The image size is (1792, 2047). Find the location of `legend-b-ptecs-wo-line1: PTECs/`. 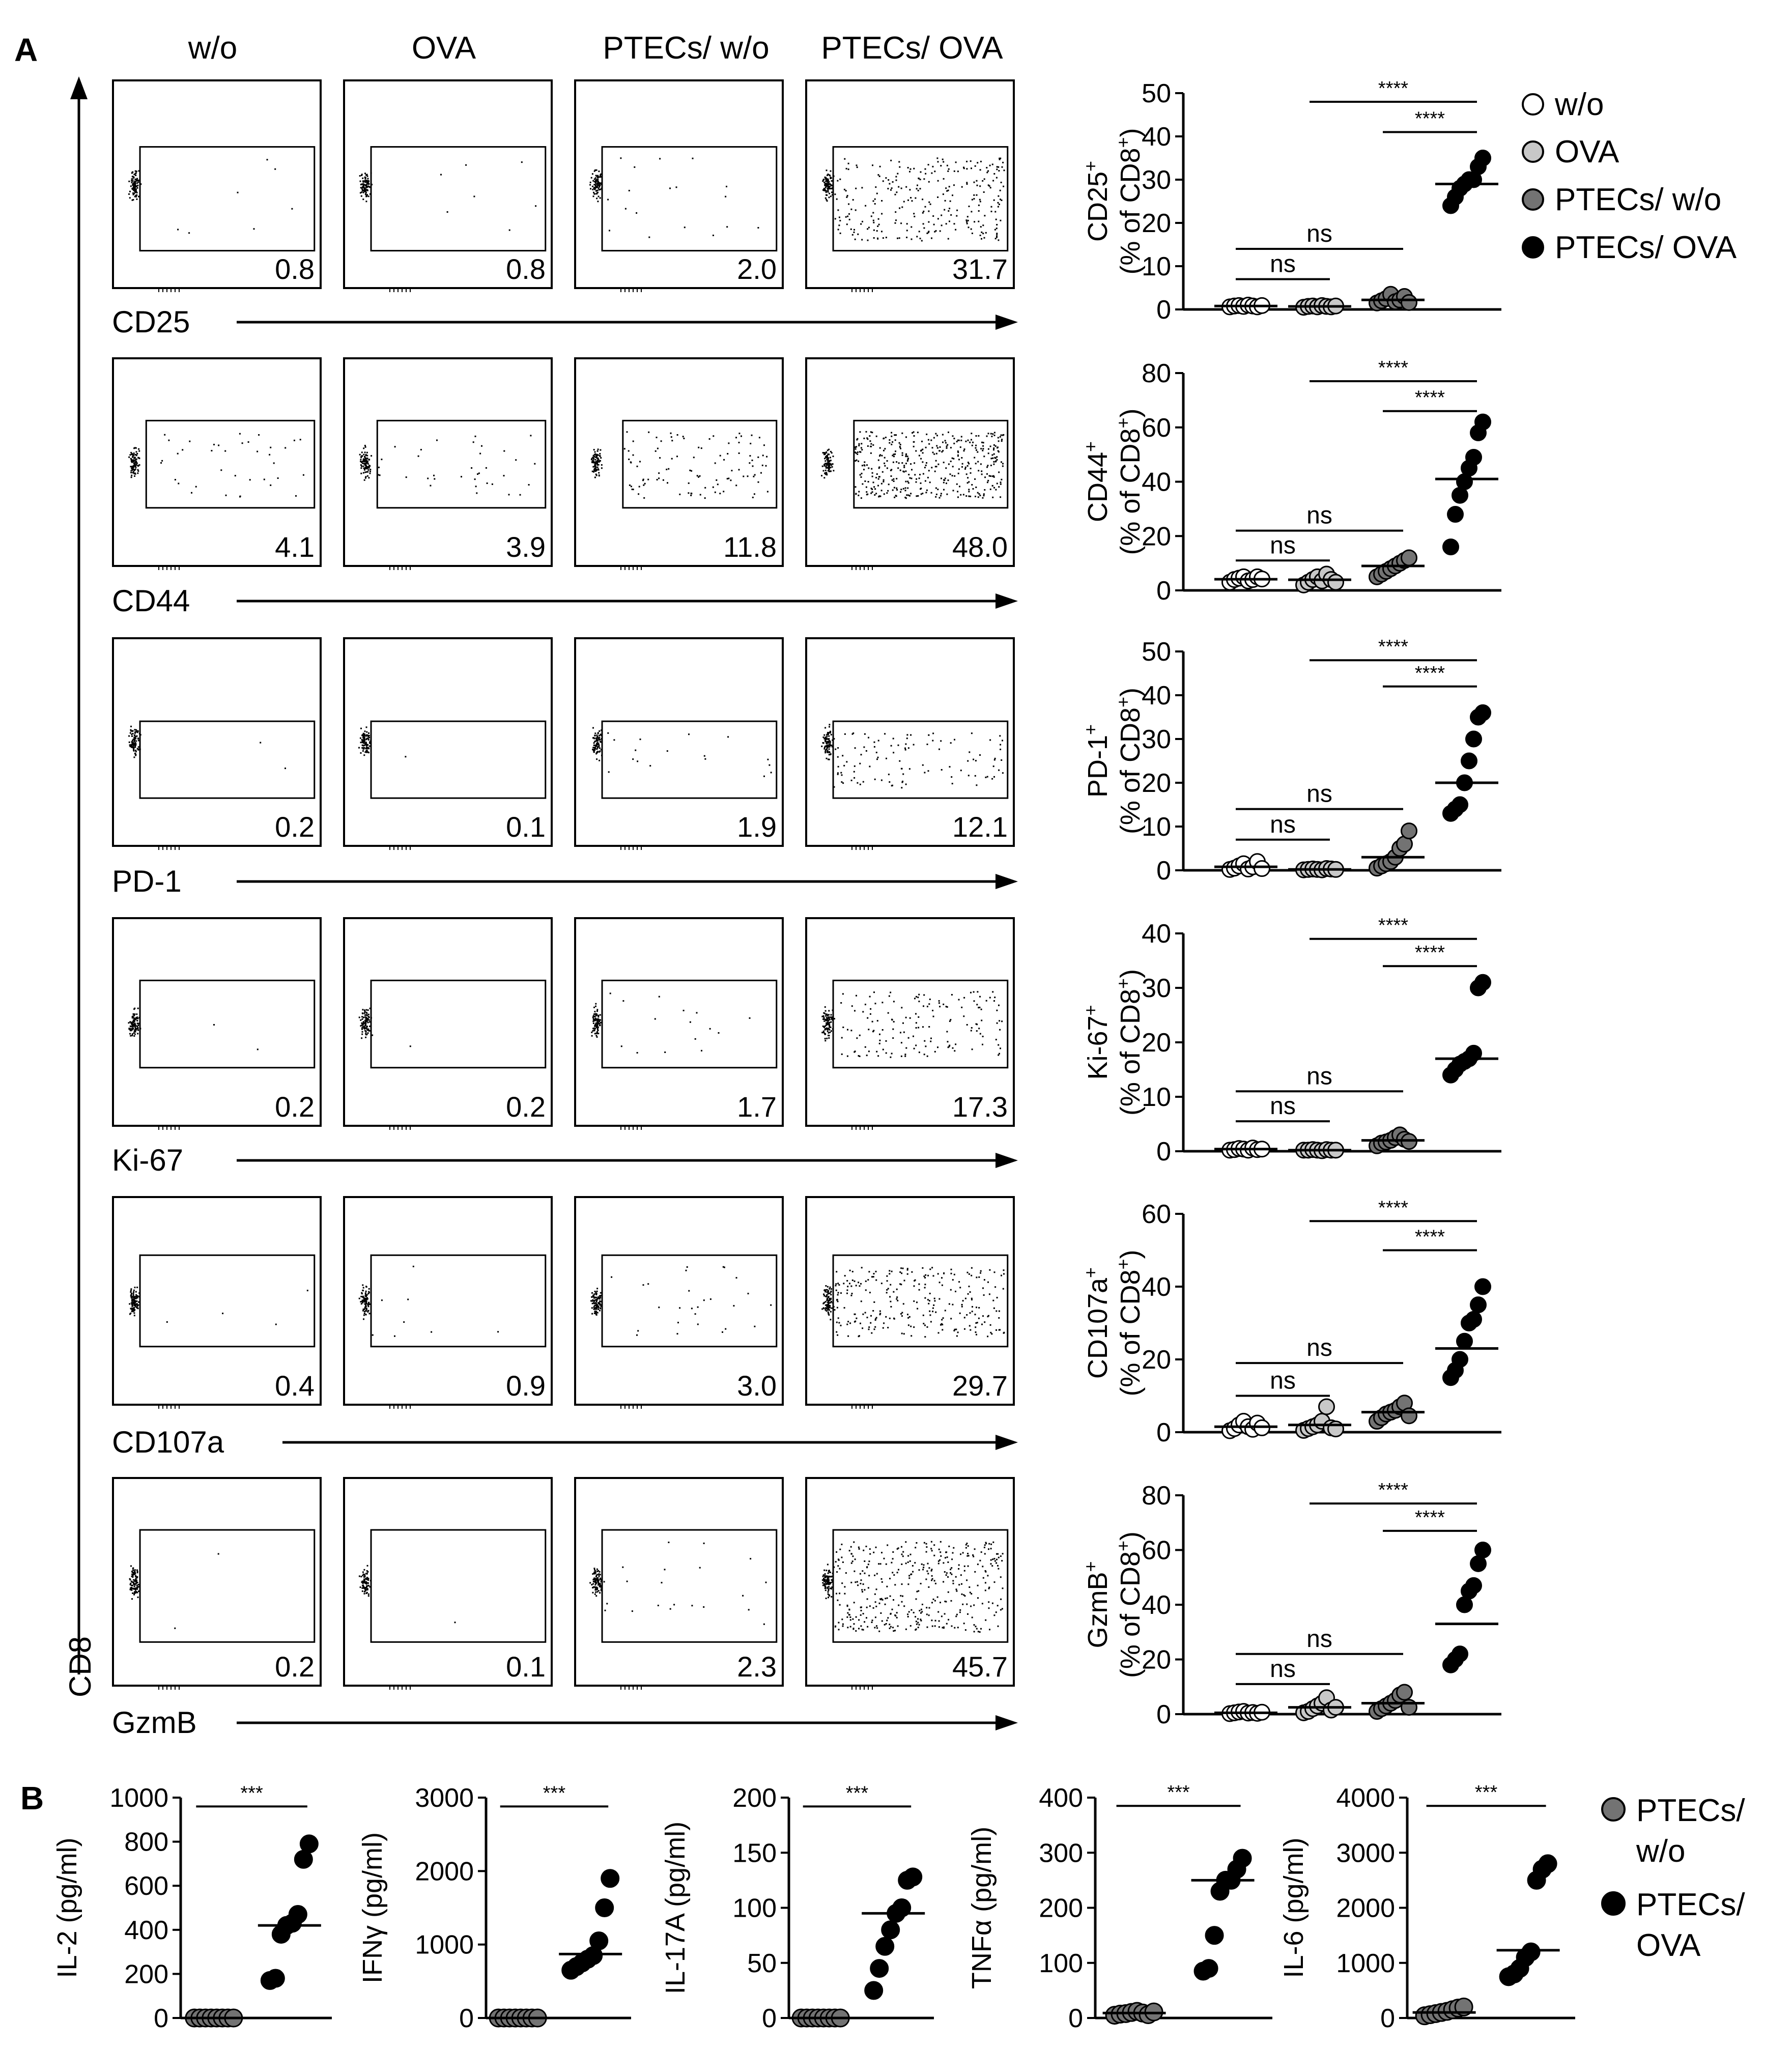

legend-b-ptecs-wo-line1: PTECs/ is located at coordinates (1690, 1811).